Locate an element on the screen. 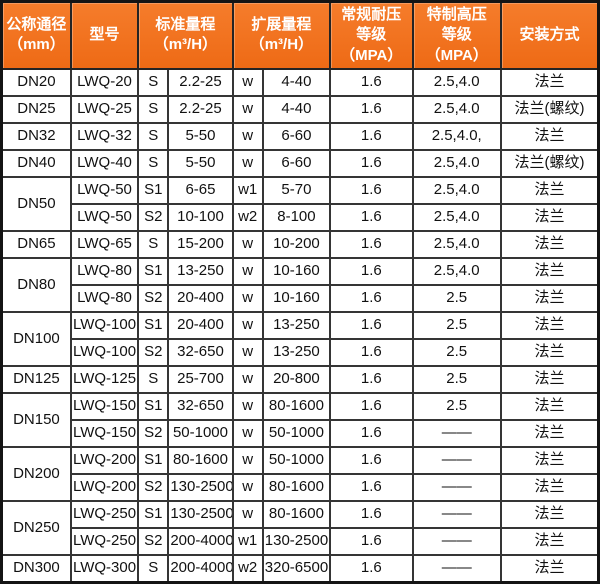  cell-std-range: 200-4000 is located at coordinates (200, 541).